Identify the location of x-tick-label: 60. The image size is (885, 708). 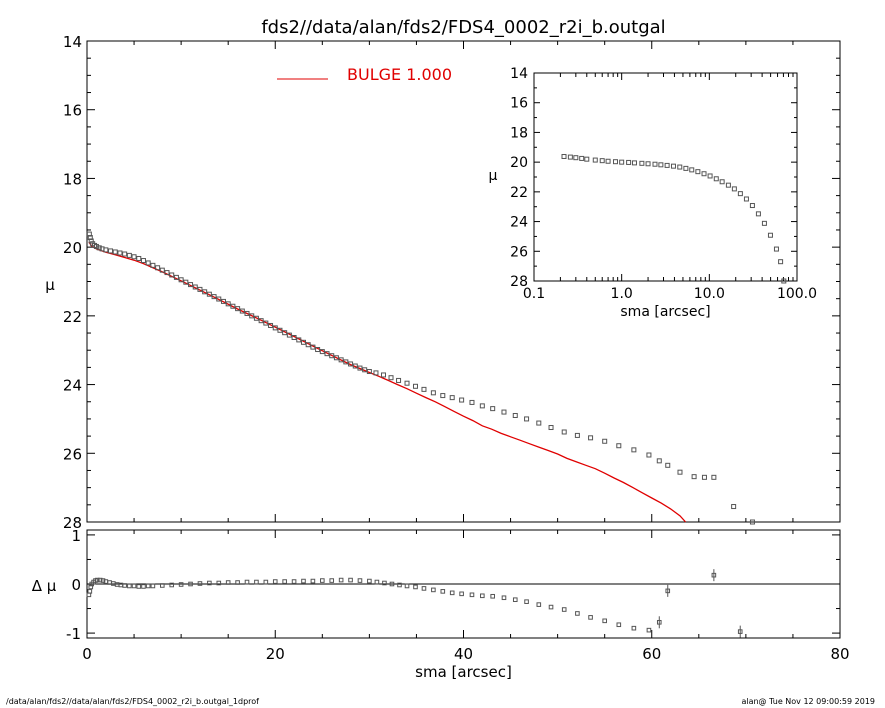
(651, 654).